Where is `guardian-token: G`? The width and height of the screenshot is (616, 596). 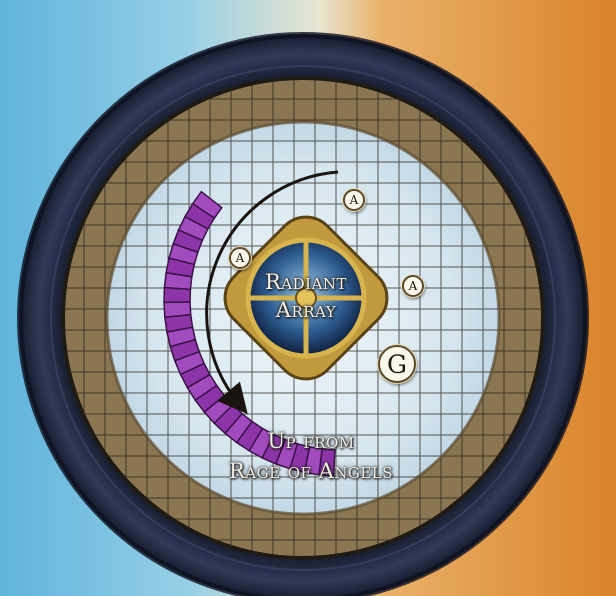 guardian-token: G is located at coordinates (397, 364).